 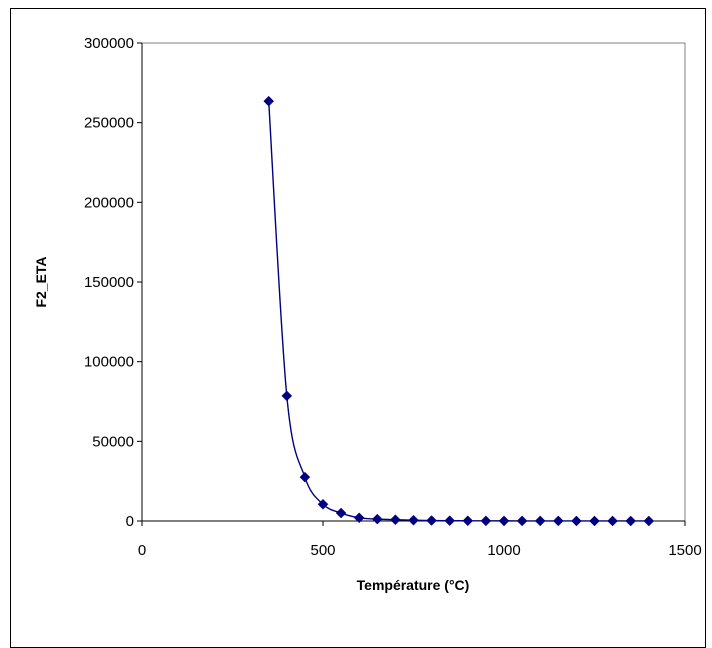 What do you see at coordinates (109, 123) in the screenshot?
I see `y-tick-label: 250000` at bounding box center [109, 123].